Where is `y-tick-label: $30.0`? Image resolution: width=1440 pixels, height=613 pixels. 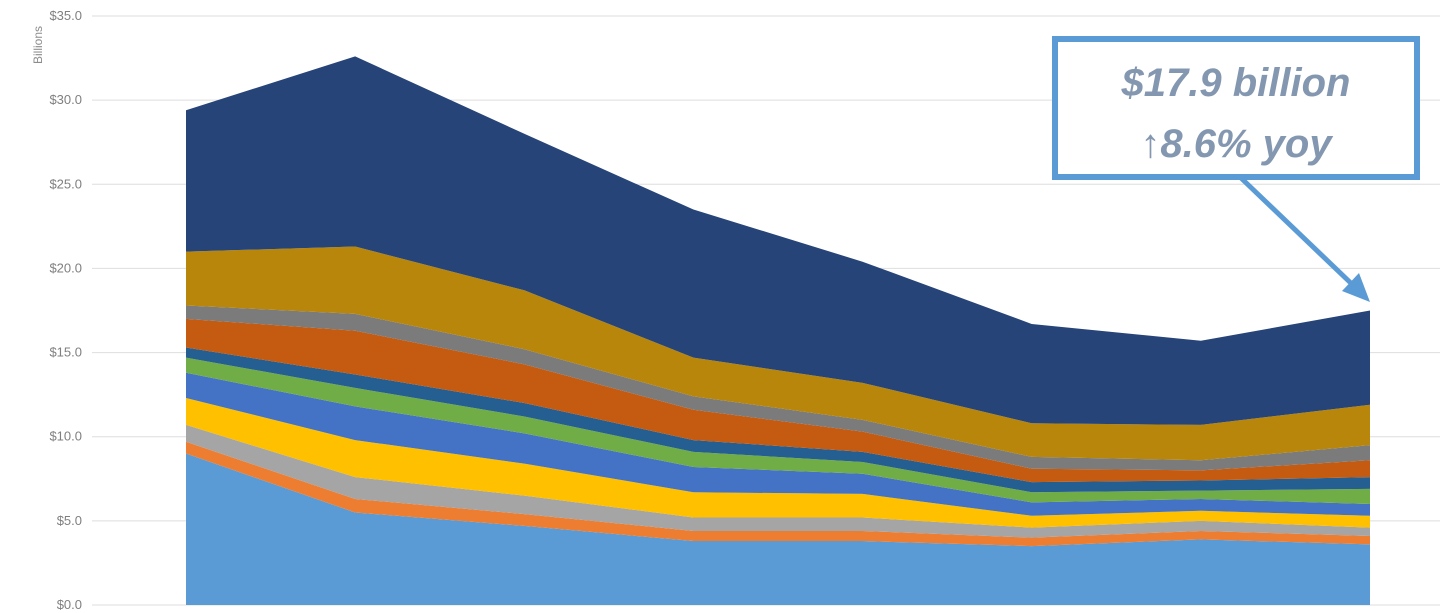 y-tick-label: $30.0 is located at coordinates (65, 99).